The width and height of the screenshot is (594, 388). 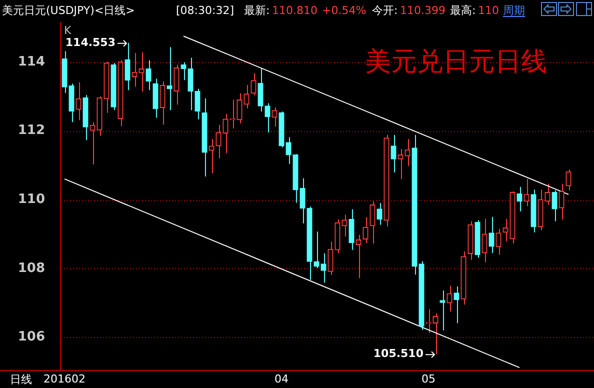 What do you see at coordinates (429, 379) in the screenshot?
I see `x-tick-label: 05` at bounding box center [429, 379].